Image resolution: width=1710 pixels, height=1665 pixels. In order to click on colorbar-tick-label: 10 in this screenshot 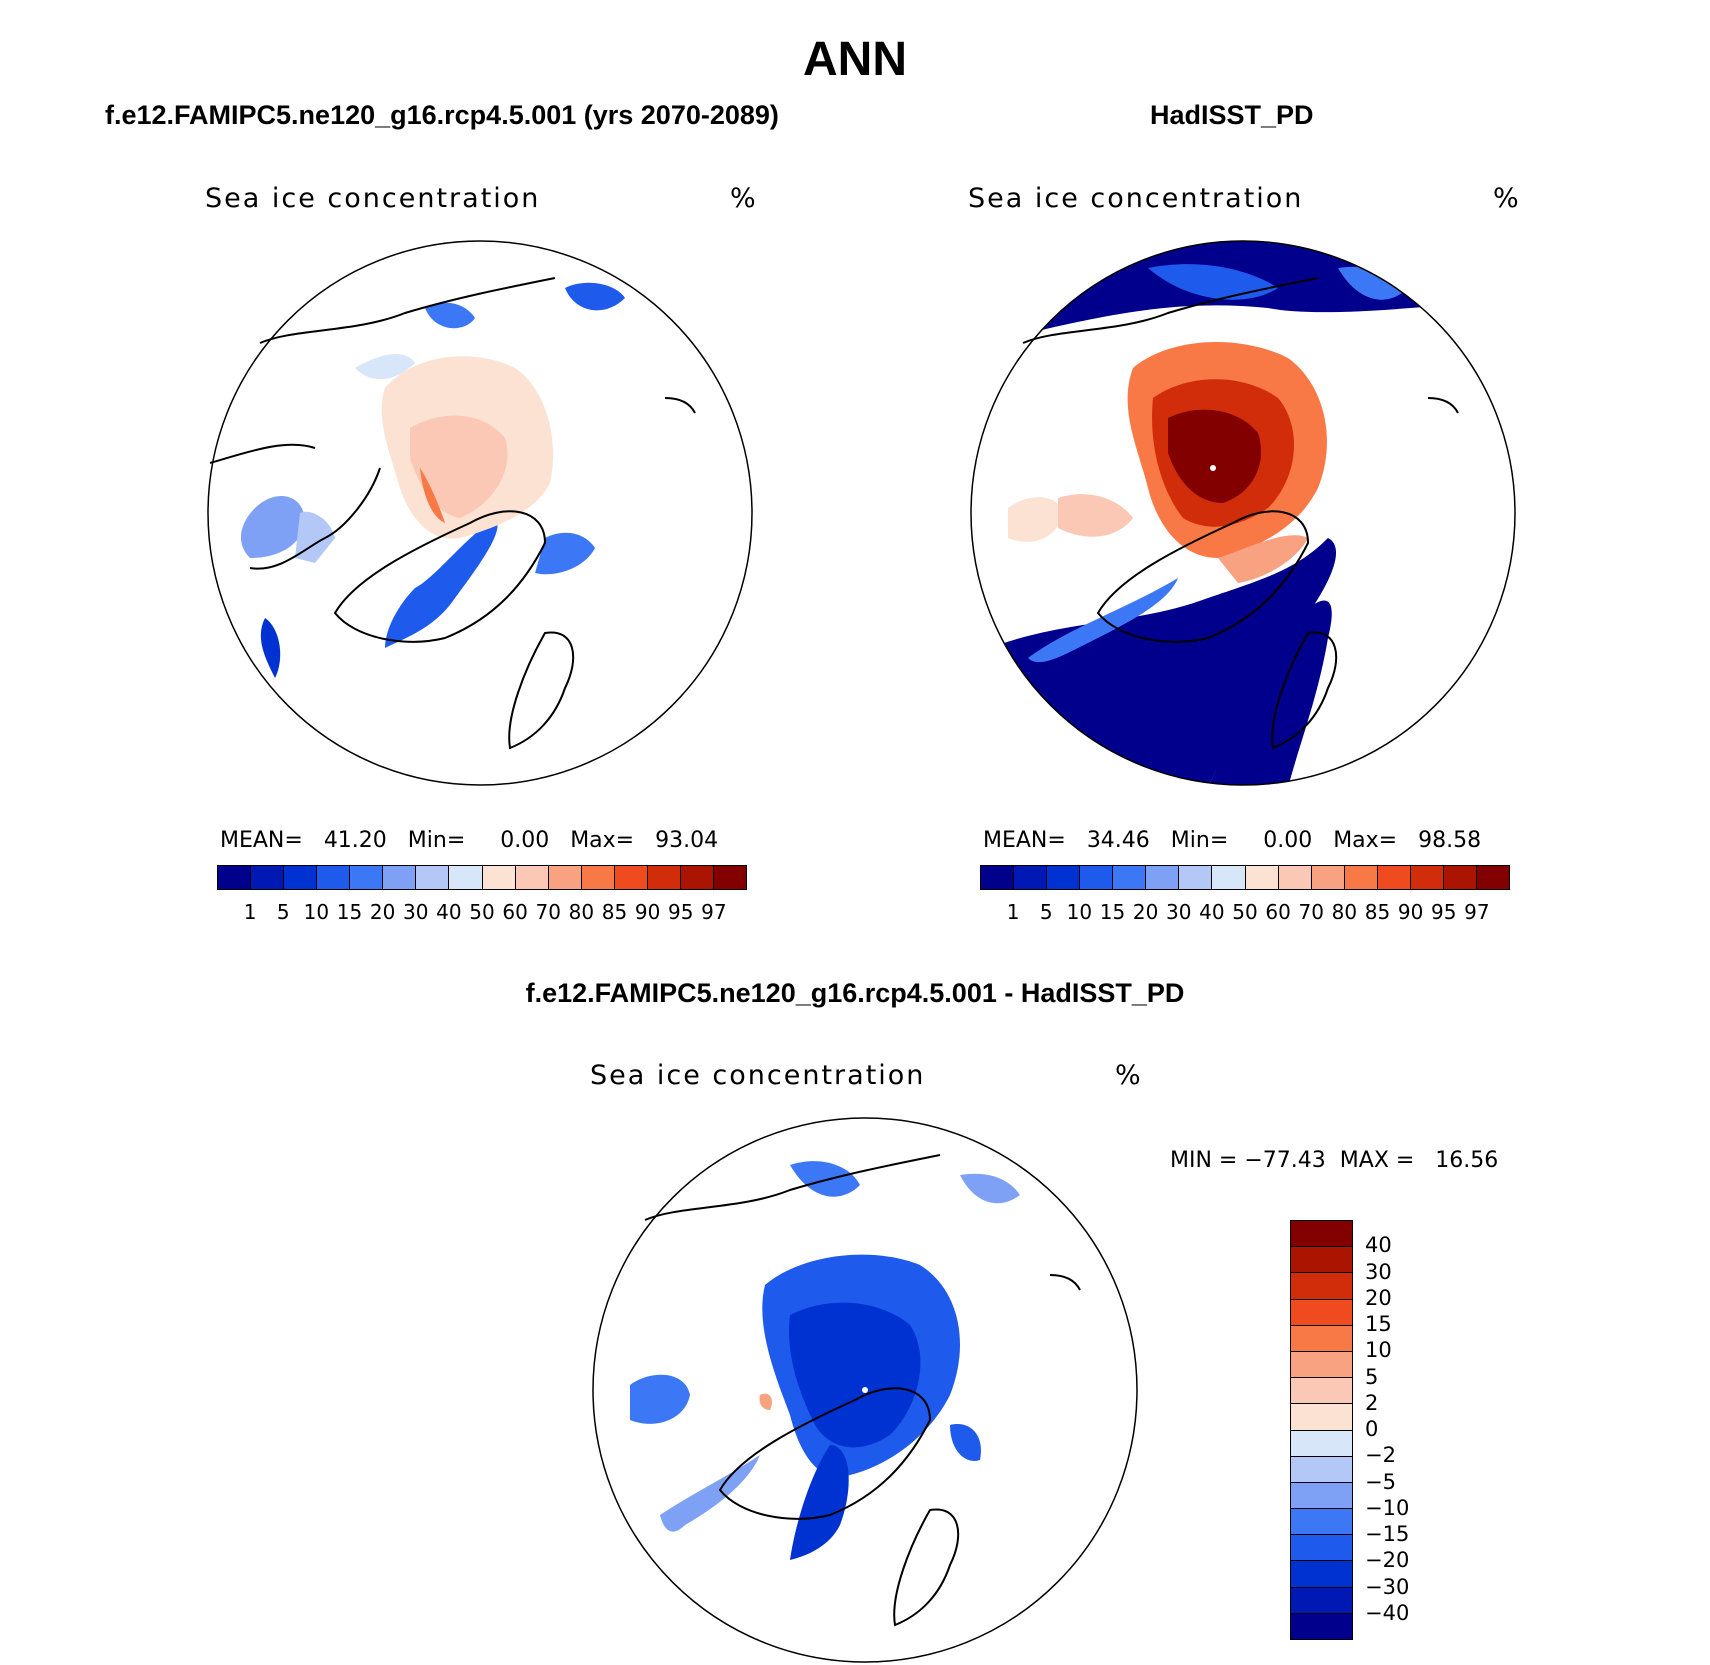, I will do `click(316, 912)`.